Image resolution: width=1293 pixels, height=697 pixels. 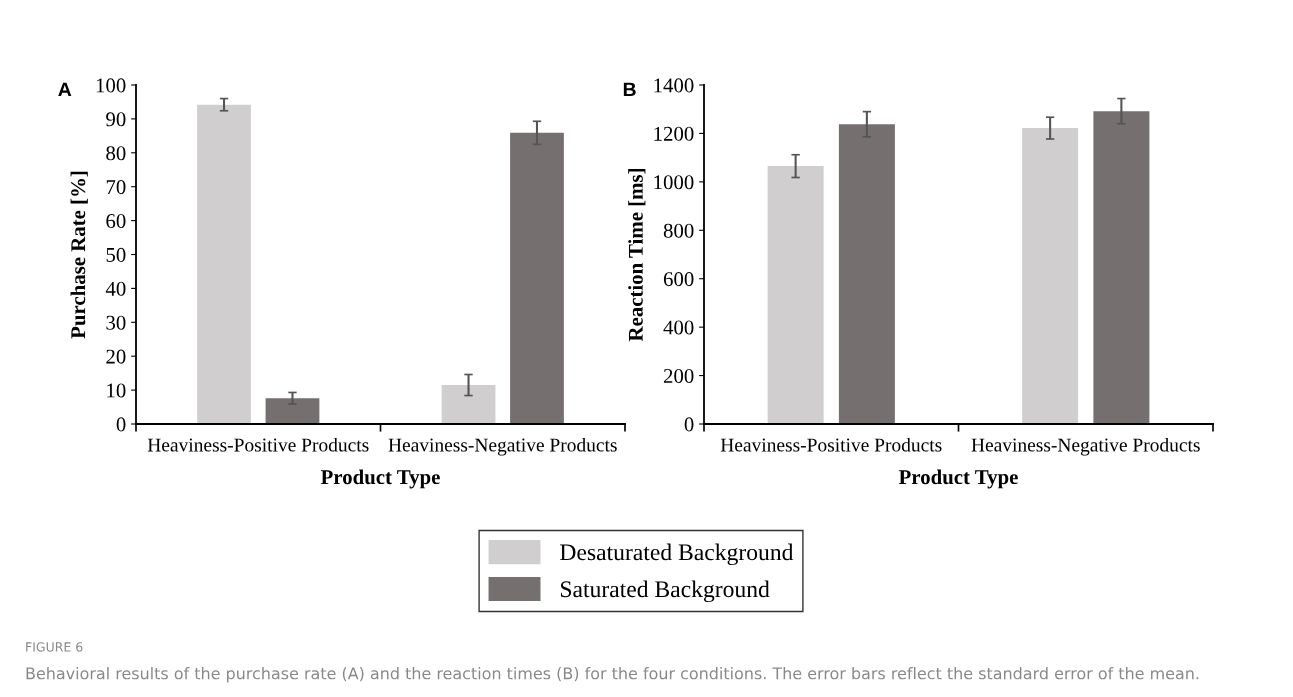 What do you see at coordinates (674, 133) in the screenshot?
I see `y-tick-label: 1200` at bounding box center [674, 133].